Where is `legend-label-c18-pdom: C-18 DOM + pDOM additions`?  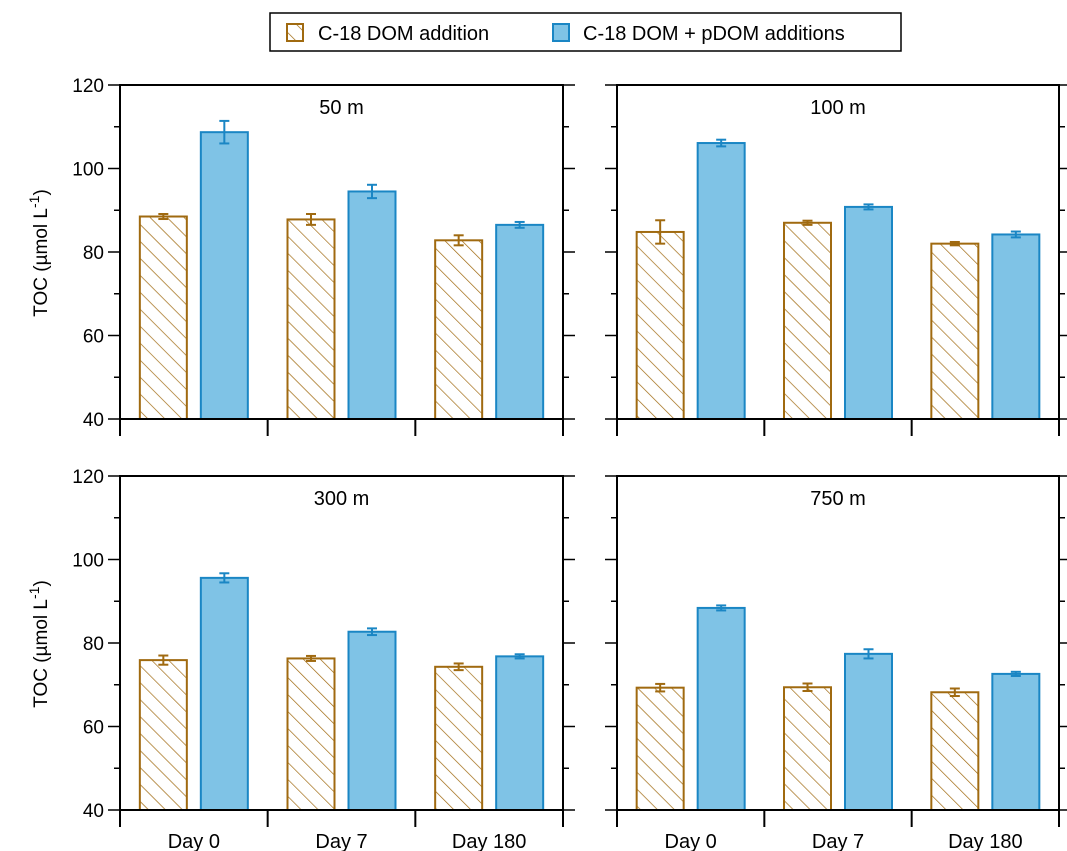 legend-label-c18-pdom: C-18 DOM + pDOM additions is located at coordinates (714, 34).